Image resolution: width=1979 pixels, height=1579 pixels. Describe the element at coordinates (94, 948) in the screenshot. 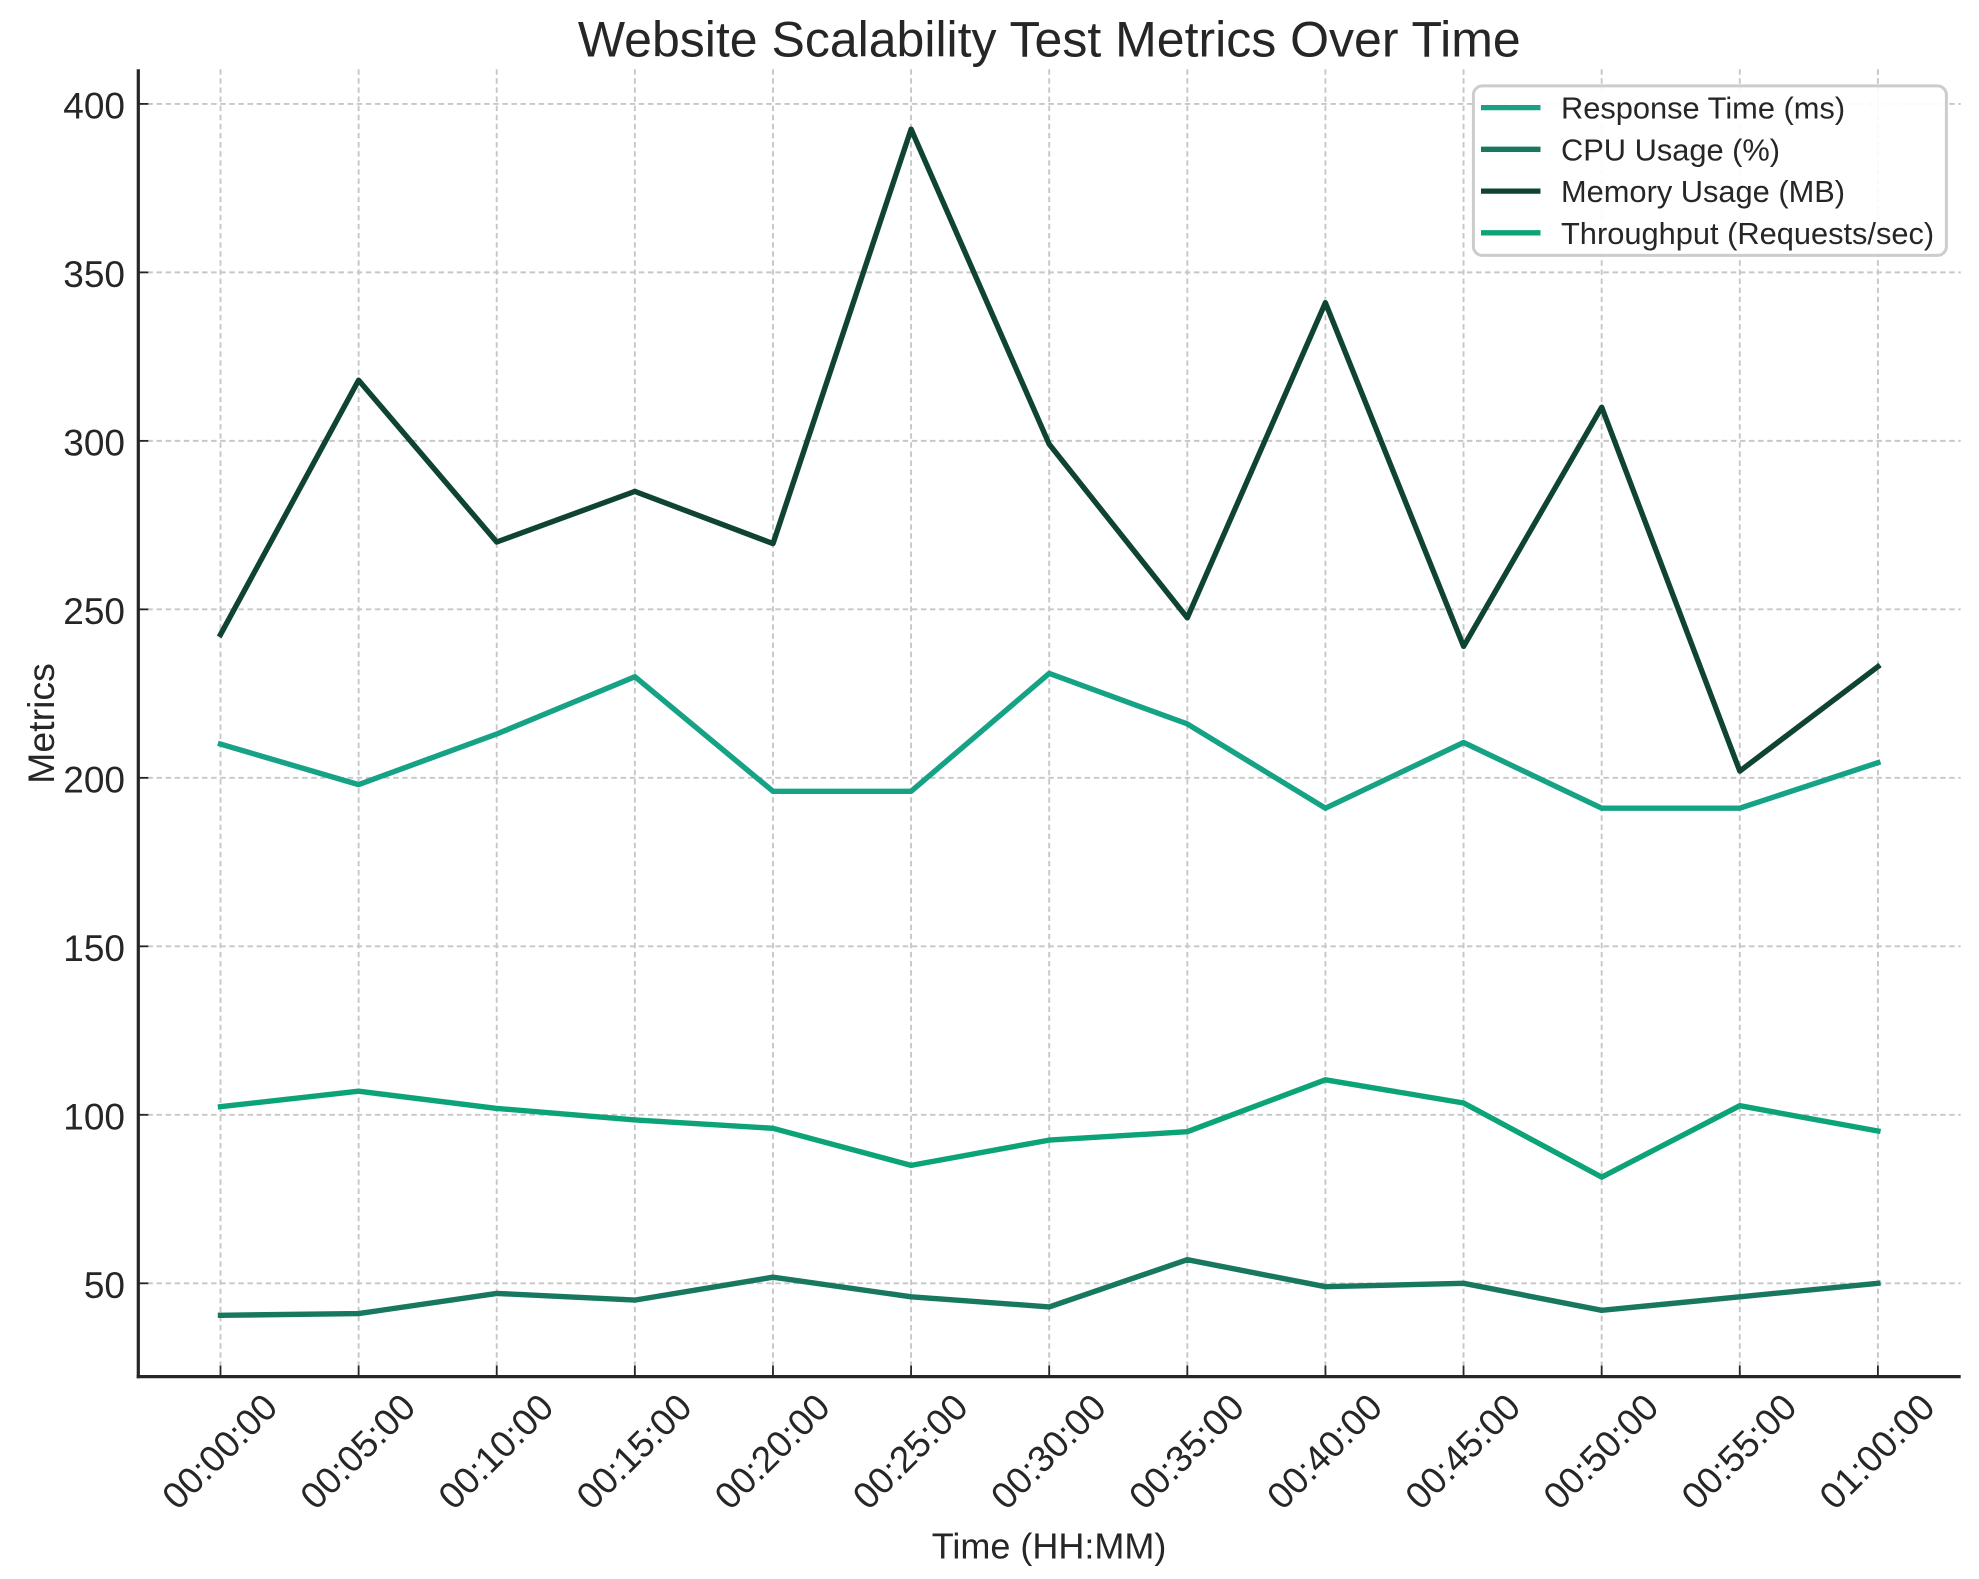

I see `svg-text: 150` at that location.